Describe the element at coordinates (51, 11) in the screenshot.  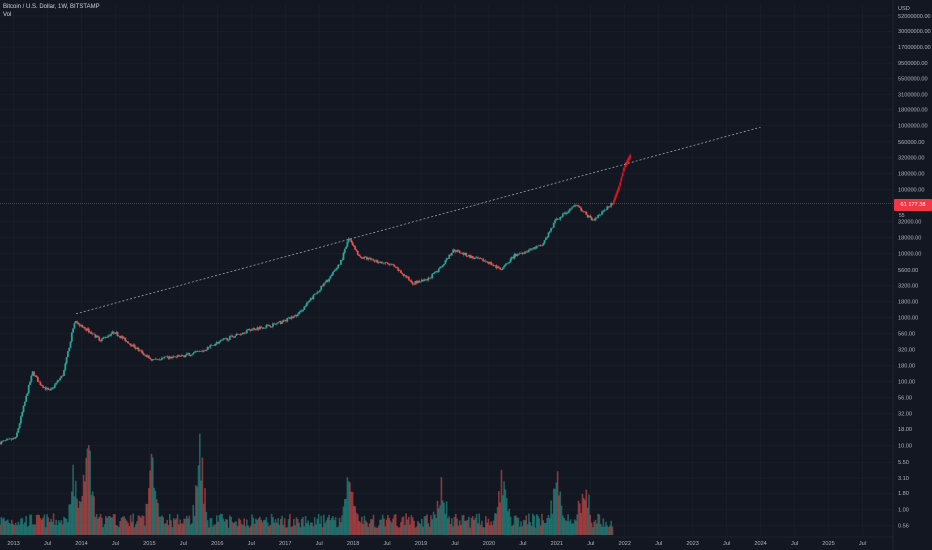
I see `chart-legend: Bitcoin / U.S. Dollar, 1W, BITSTAMP Vol` at that location.